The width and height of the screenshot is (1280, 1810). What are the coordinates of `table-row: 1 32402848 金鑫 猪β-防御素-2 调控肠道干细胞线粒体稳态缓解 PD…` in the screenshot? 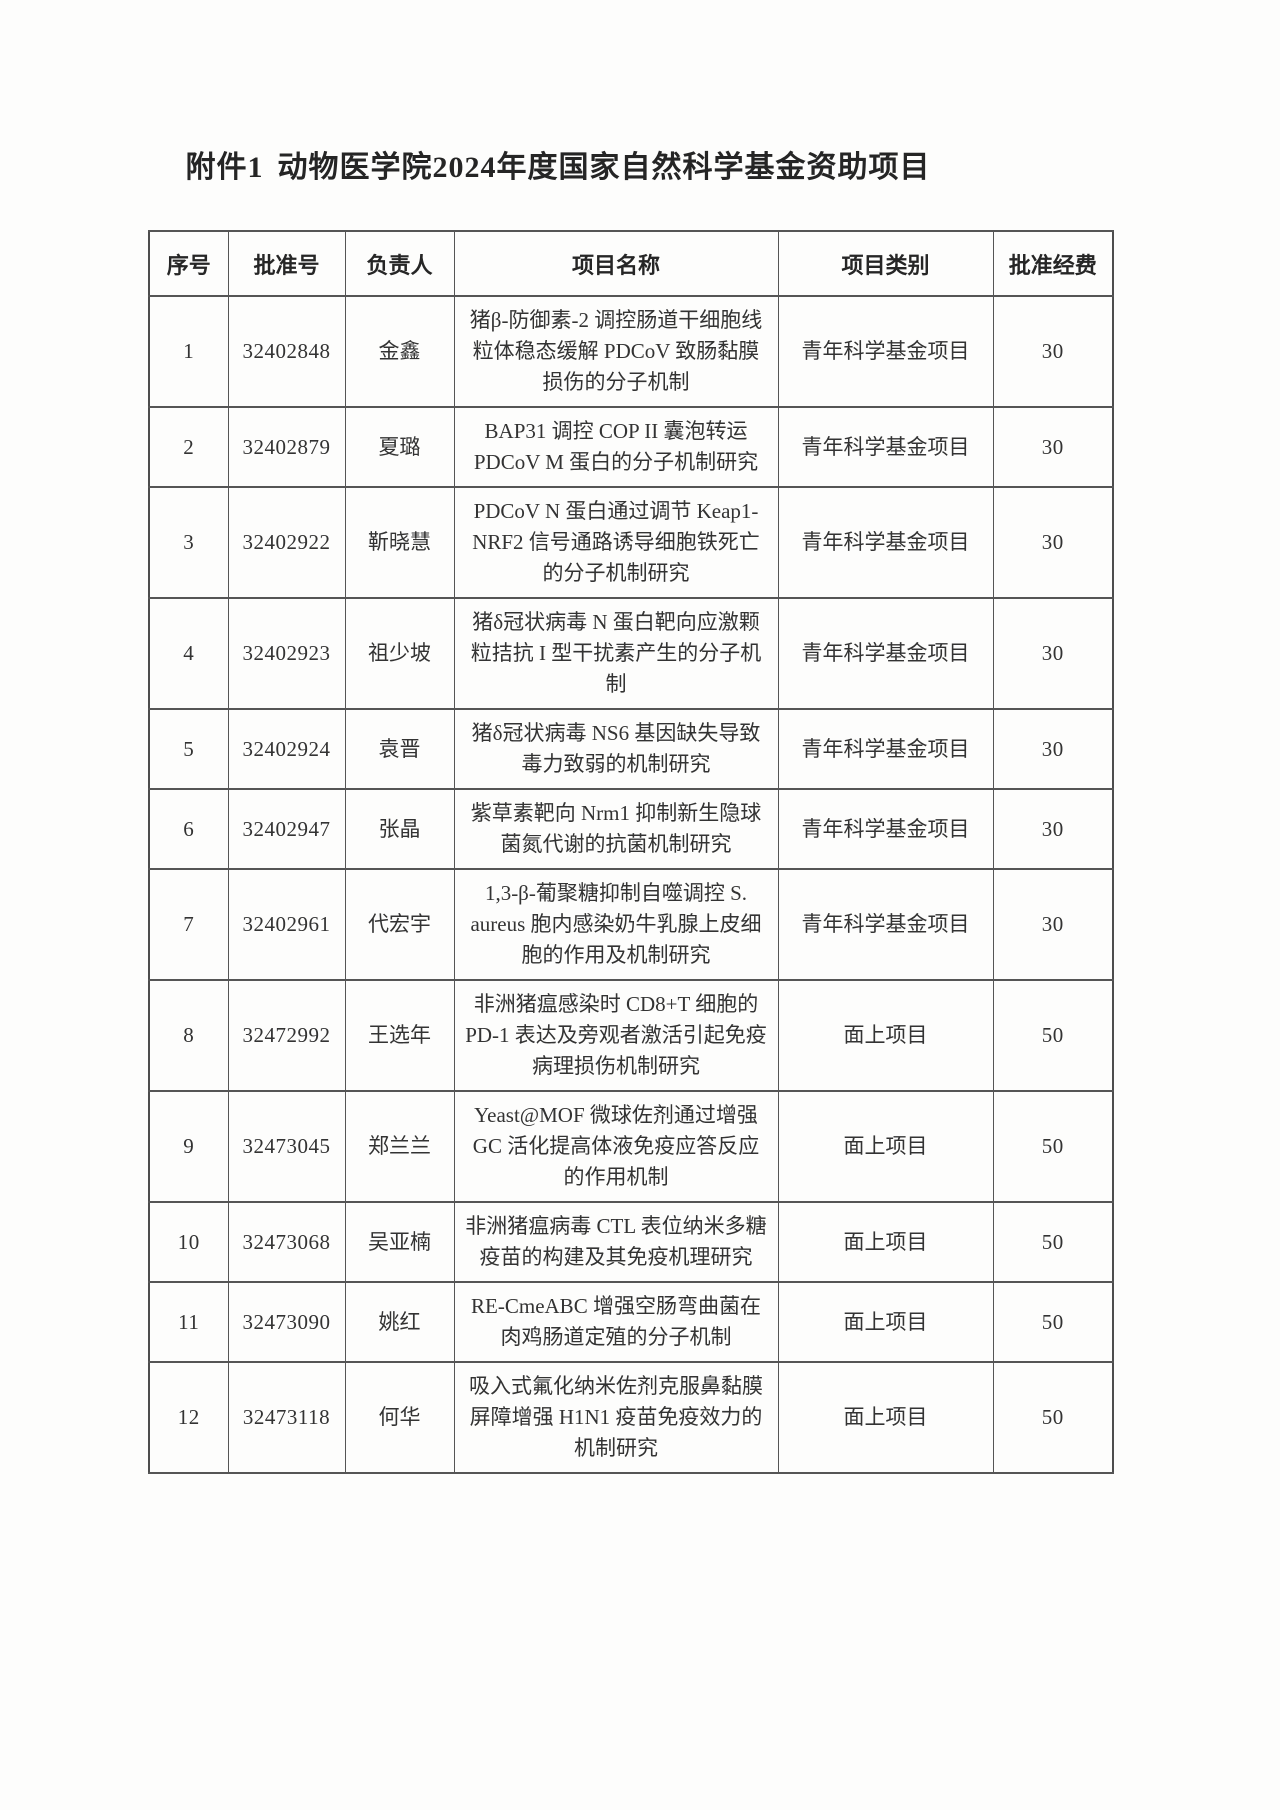 It's located at (631, 351).